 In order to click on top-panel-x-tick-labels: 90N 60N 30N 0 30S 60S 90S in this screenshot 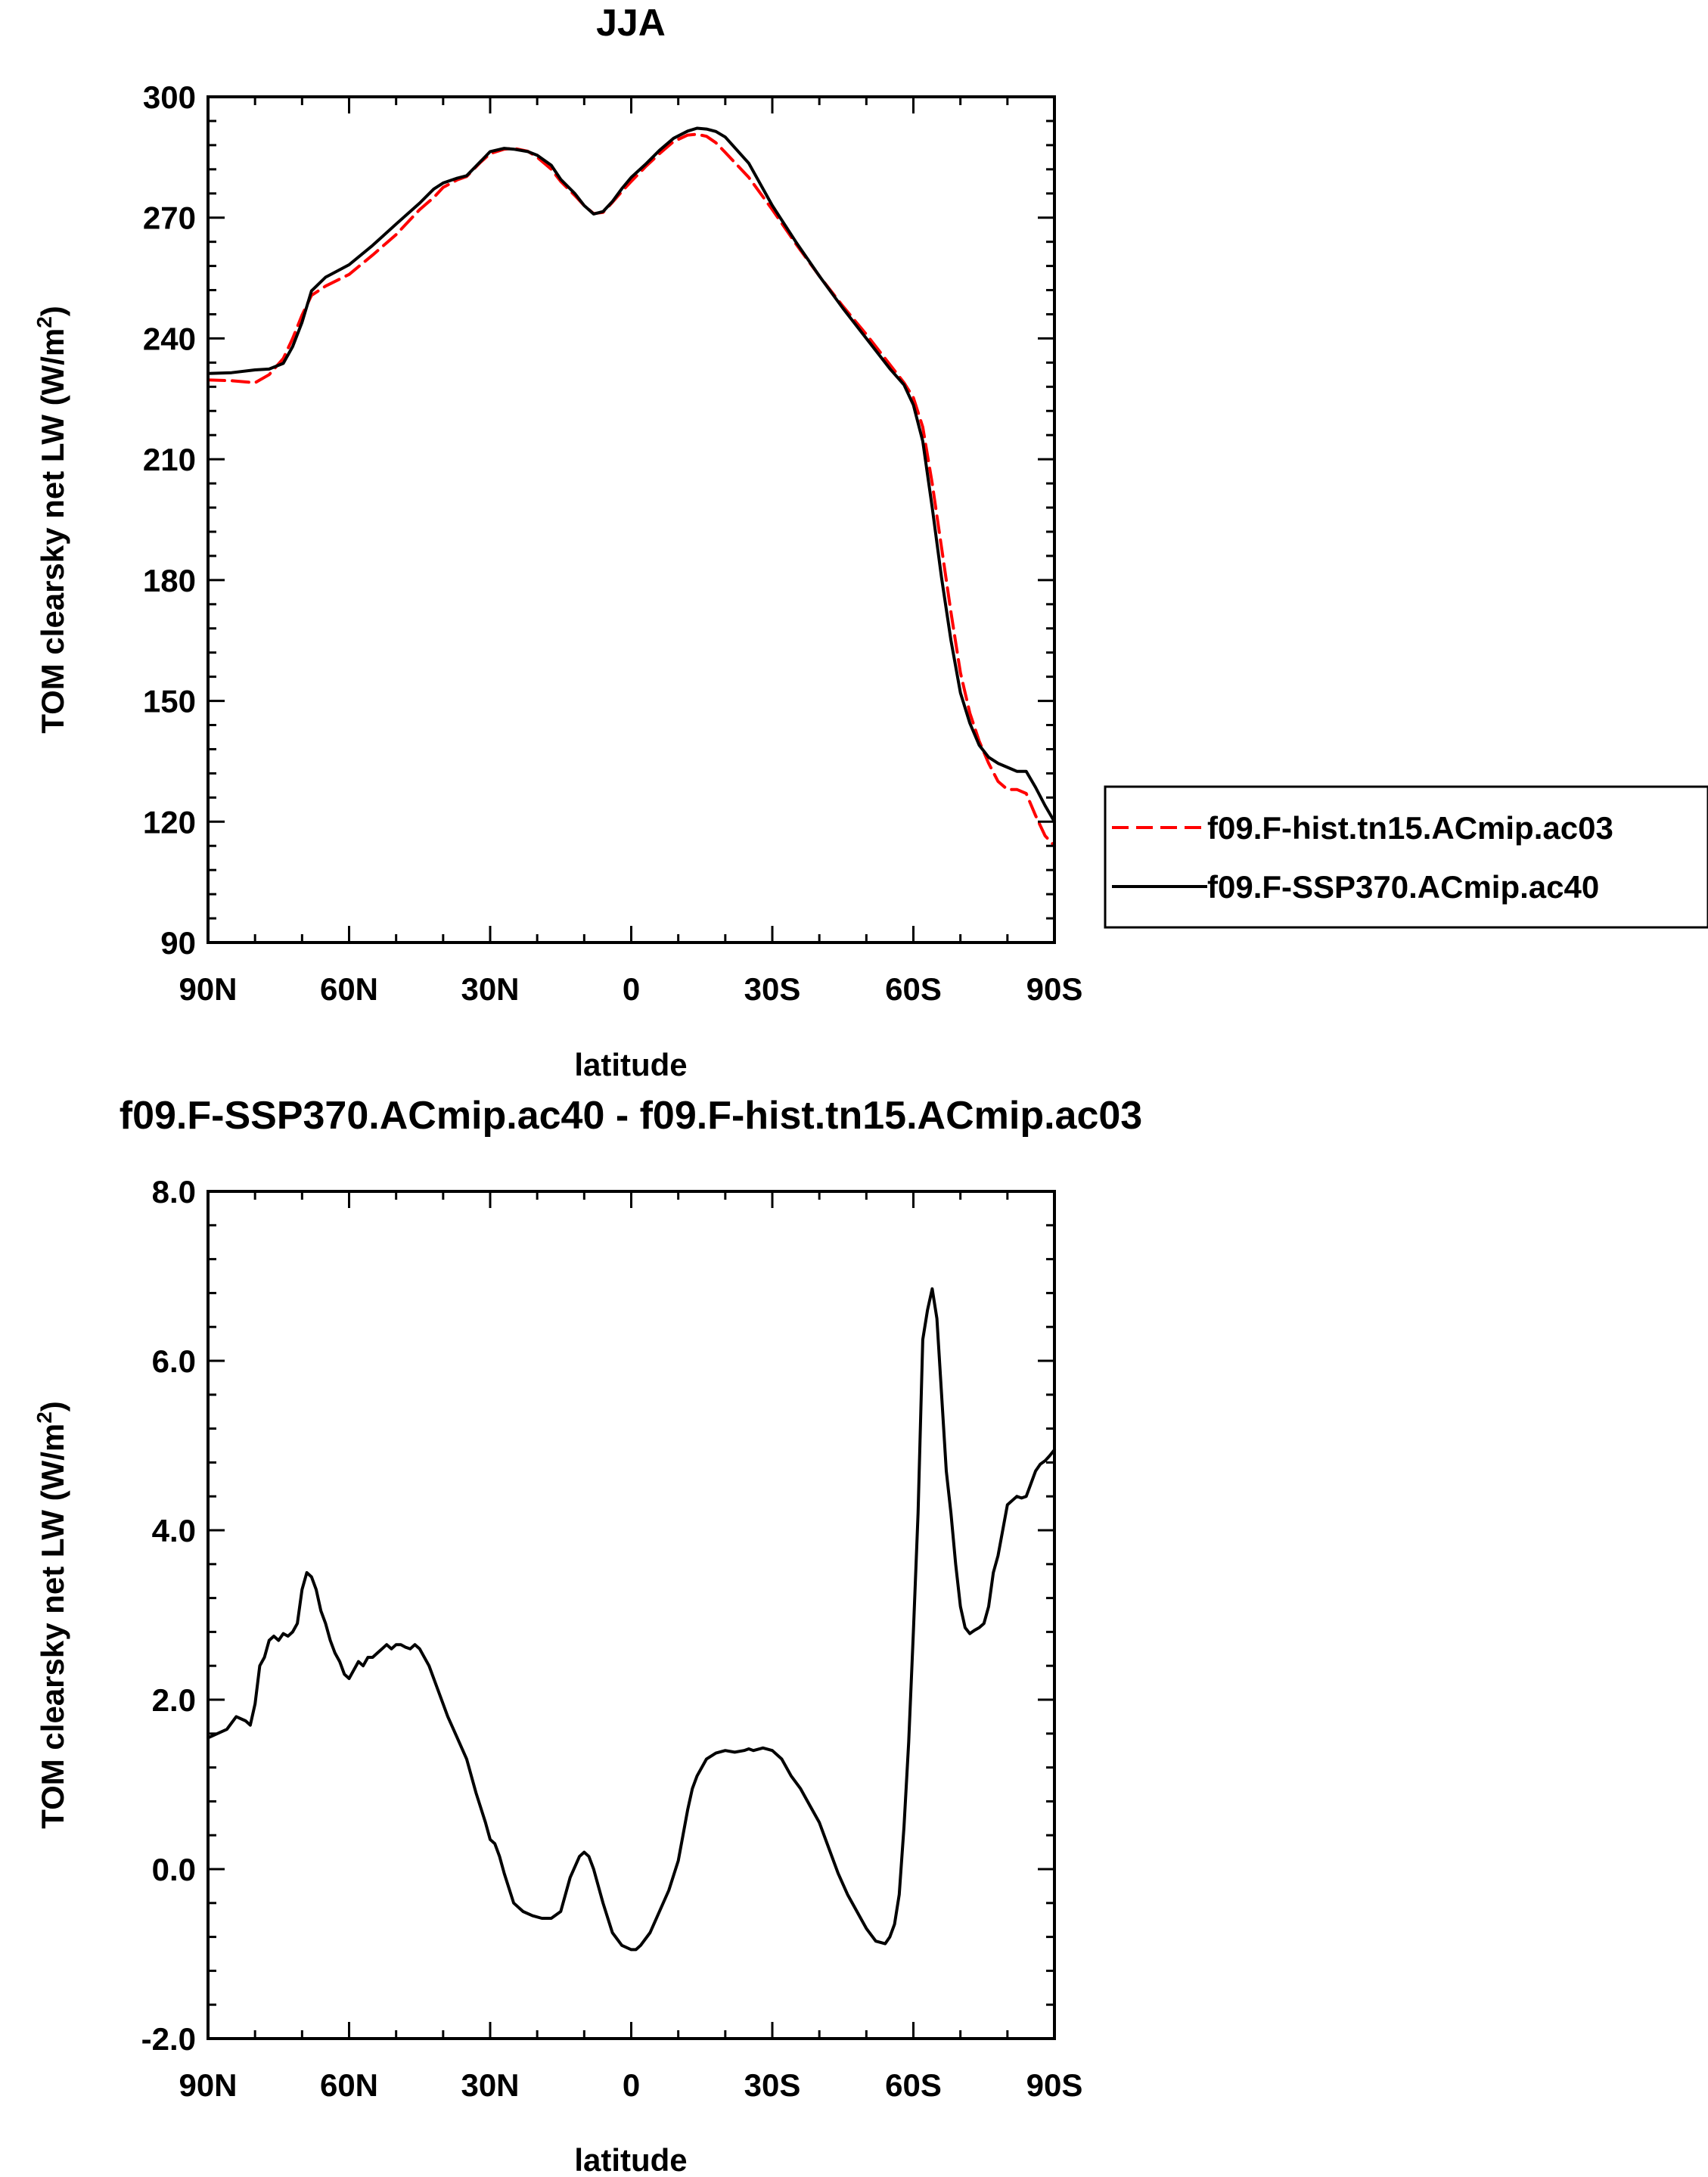, I will do `click(630, 989)`.